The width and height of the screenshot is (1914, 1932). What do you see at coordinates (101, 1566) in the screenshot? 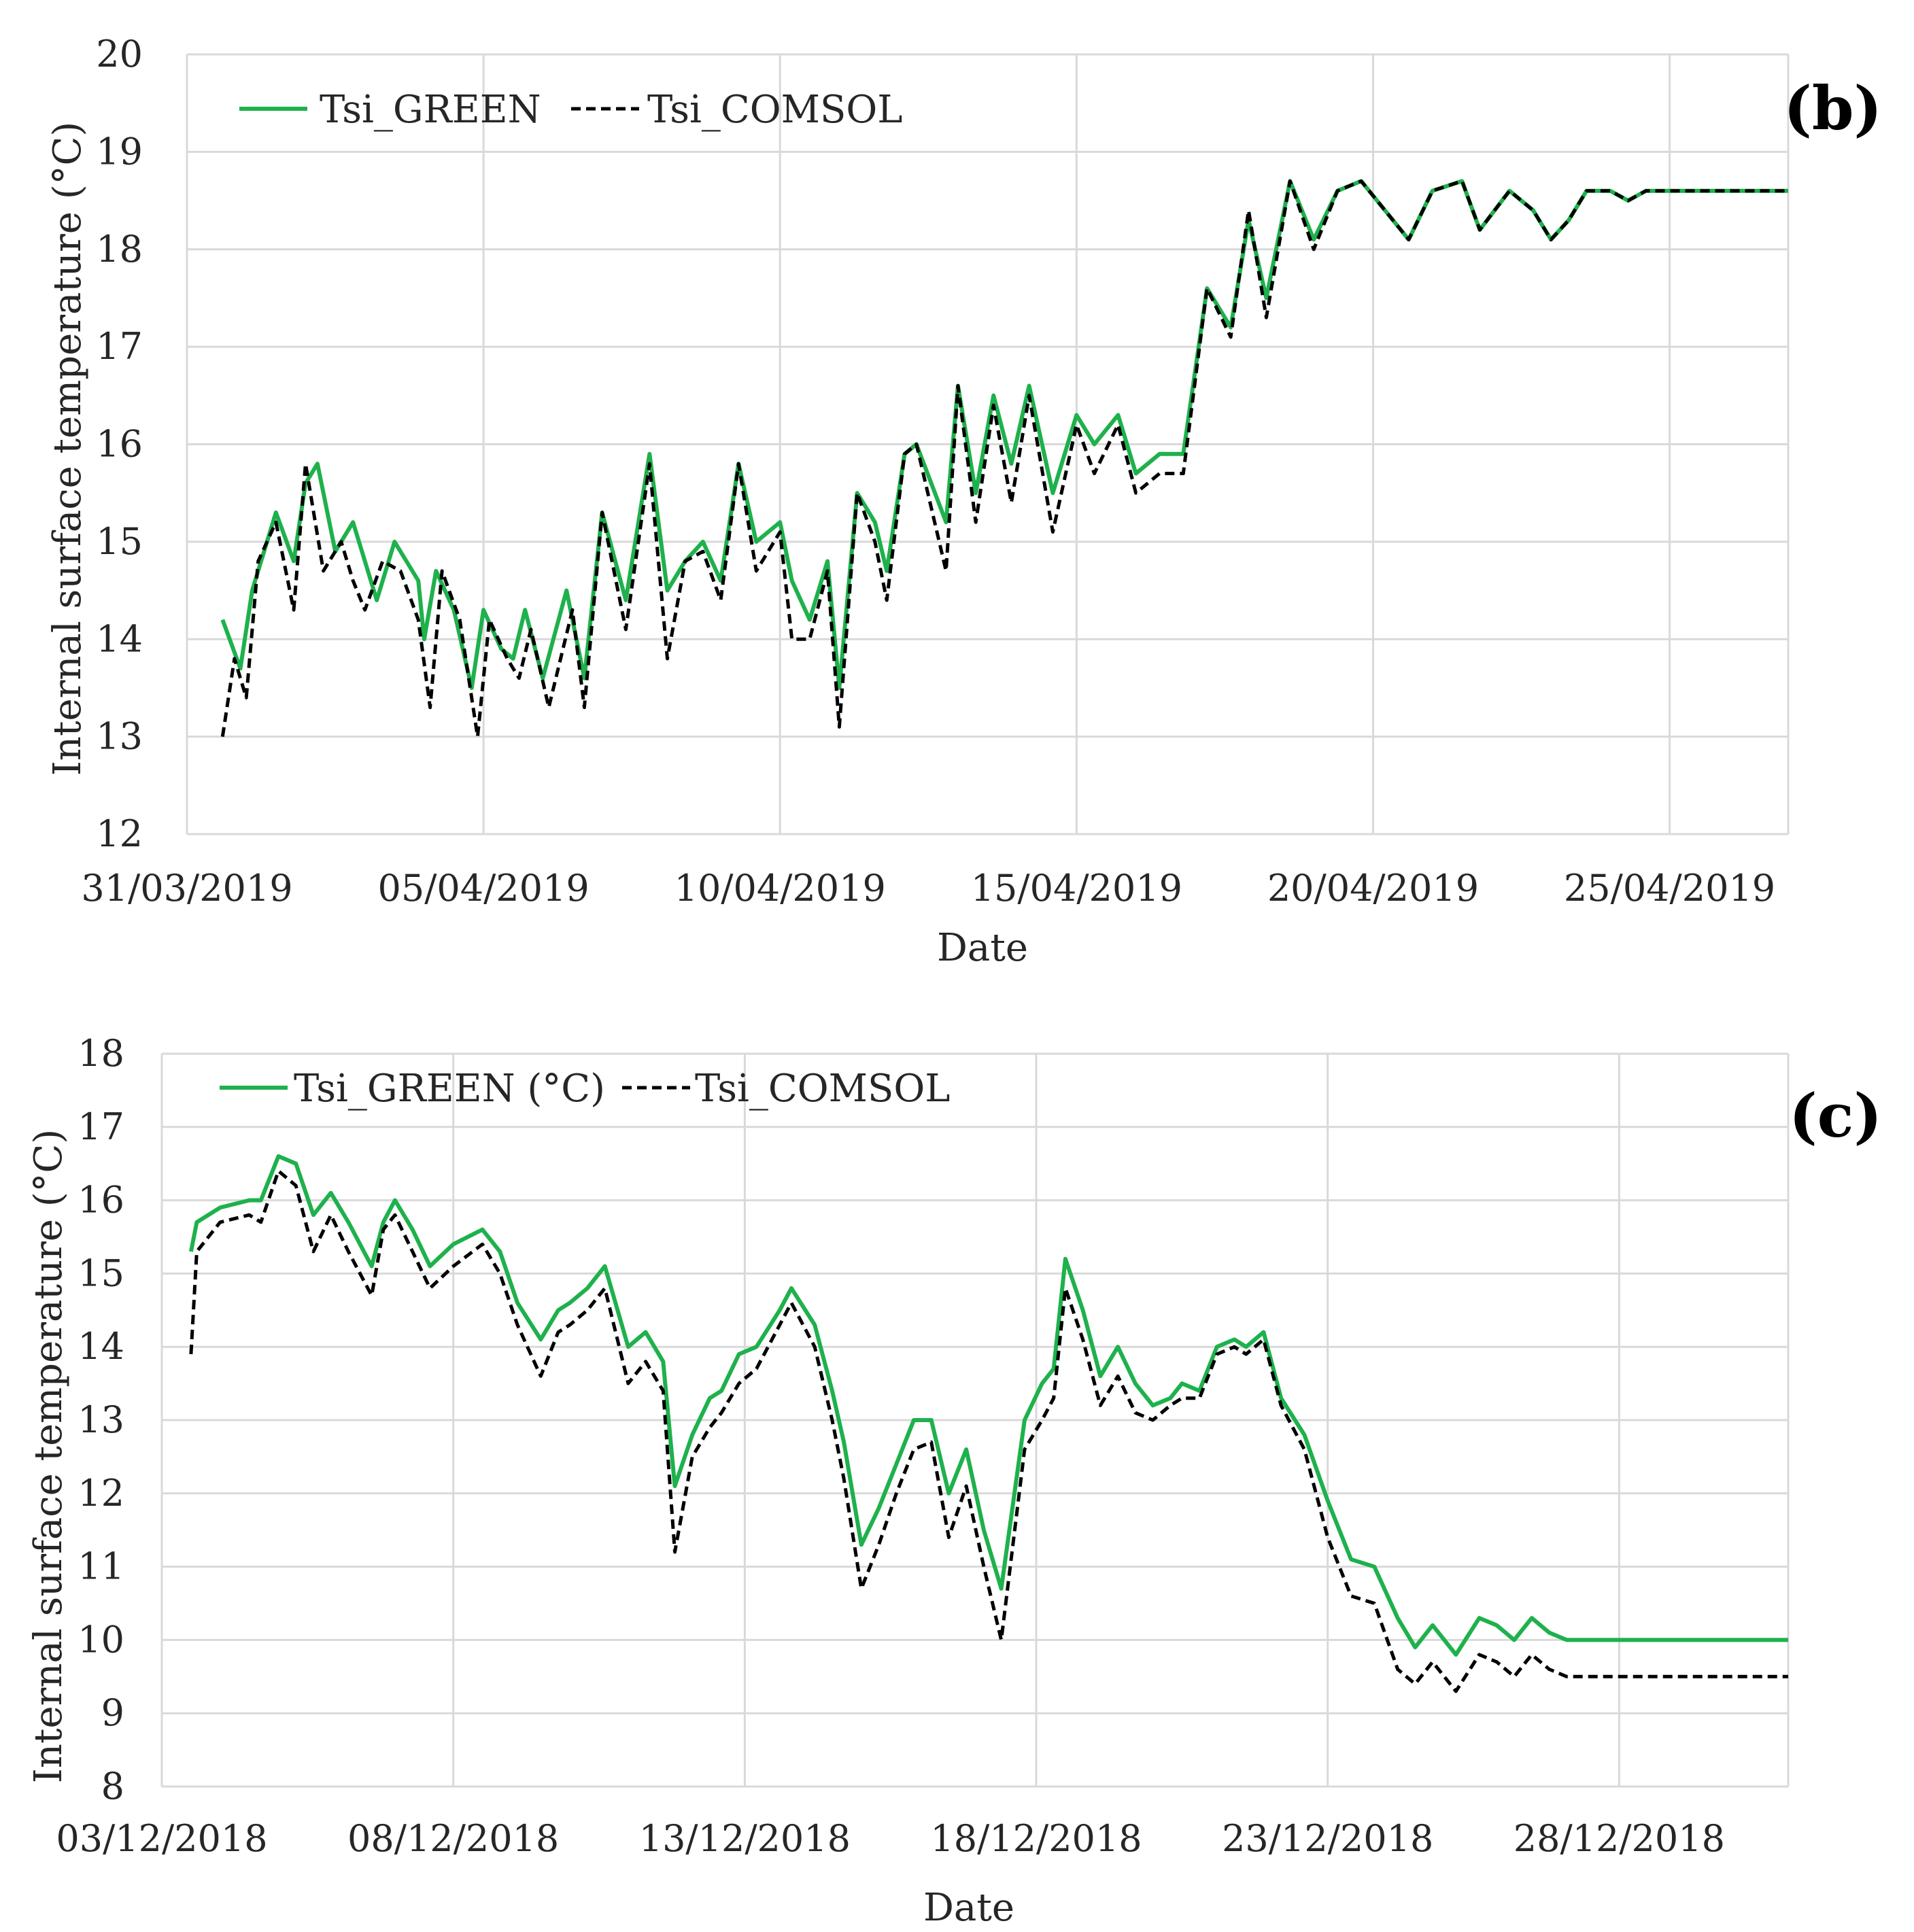
I see `chart-c-y-tick-11: 11` at bounding box center [101, 1566].